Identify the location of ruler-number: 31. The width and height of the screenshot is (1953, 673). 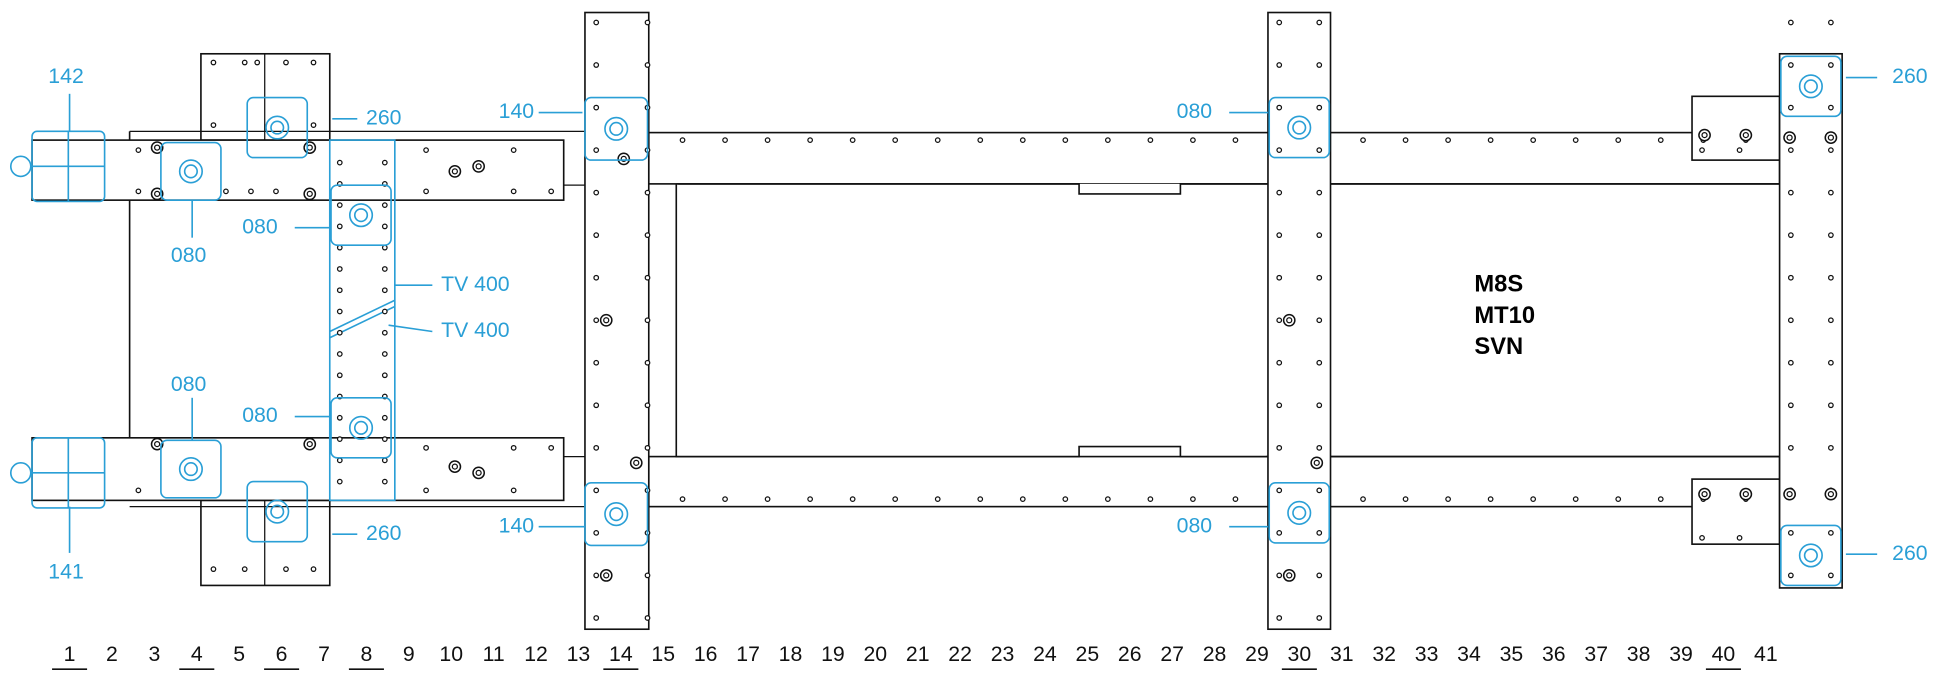
(1342, 654).